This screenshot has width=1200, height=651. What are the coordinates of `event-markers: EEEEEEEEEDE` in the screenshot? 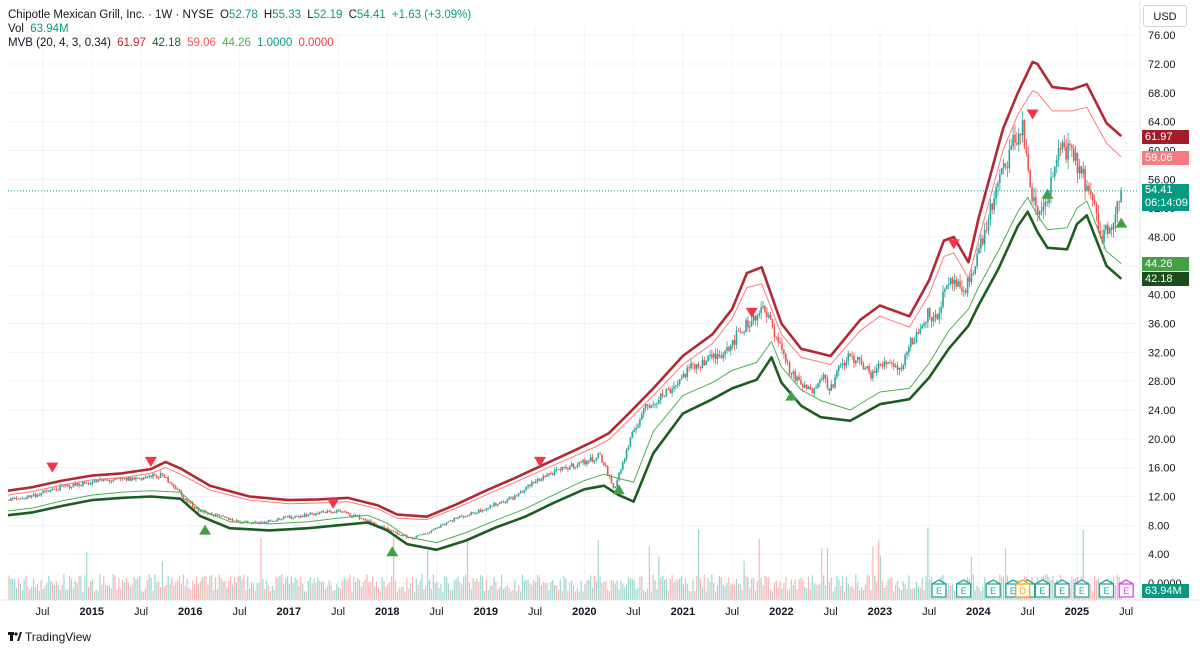 It's located at (1032, 588).